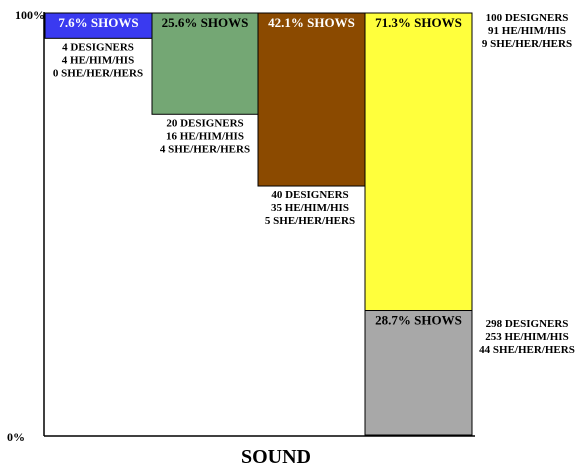 The image size is (583, 469). What do you see at coordinates (98, 73) in the screenshot?
I see `annotation-b0-line-2: 0 SHE/HER/HERS` at bounding box center [98, 73].